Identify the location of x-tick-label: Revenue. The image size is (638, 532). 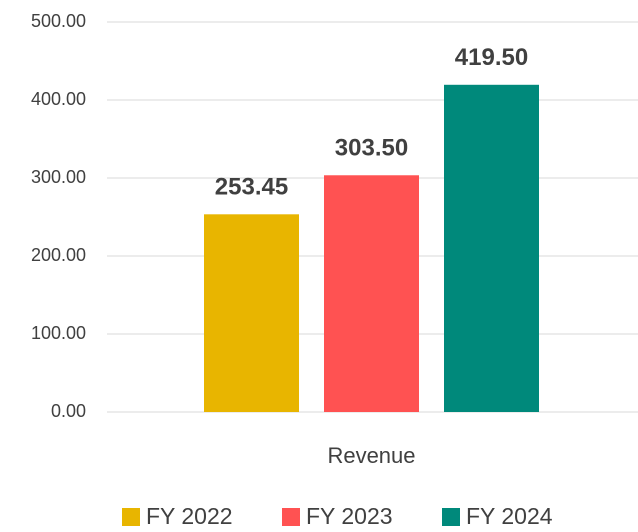
(371, 455).